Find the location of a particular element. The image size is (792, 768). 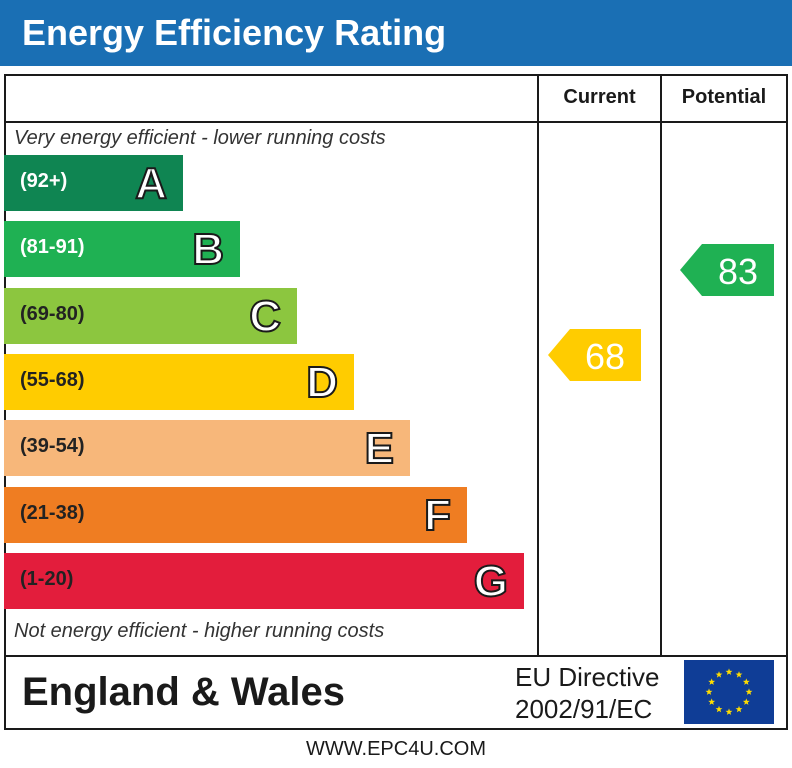

band-a: (92+) A is located at coordinates (93, 183).